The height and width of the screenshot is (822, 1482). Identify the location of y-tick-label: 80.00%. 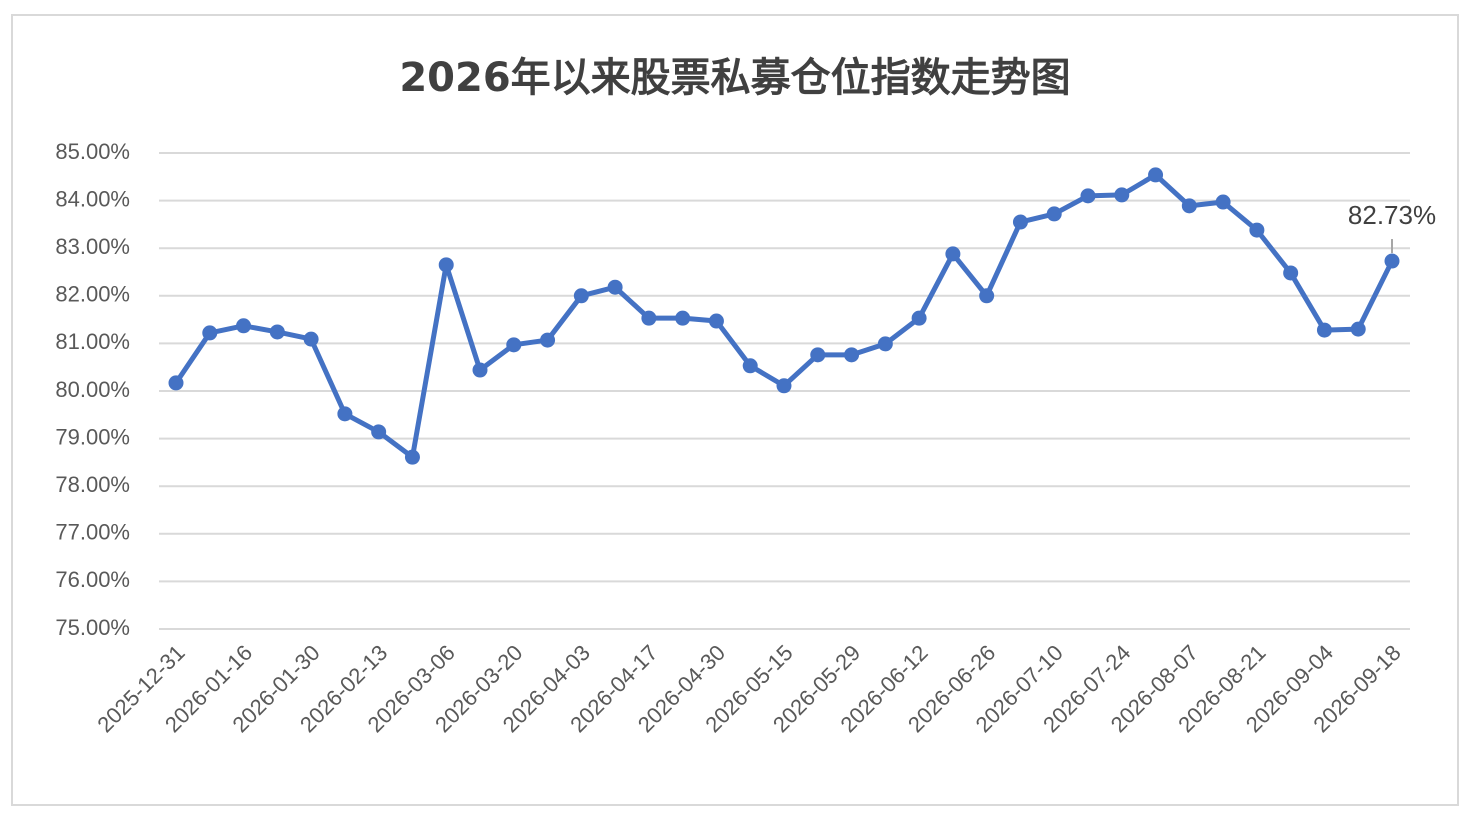
(92, 389).